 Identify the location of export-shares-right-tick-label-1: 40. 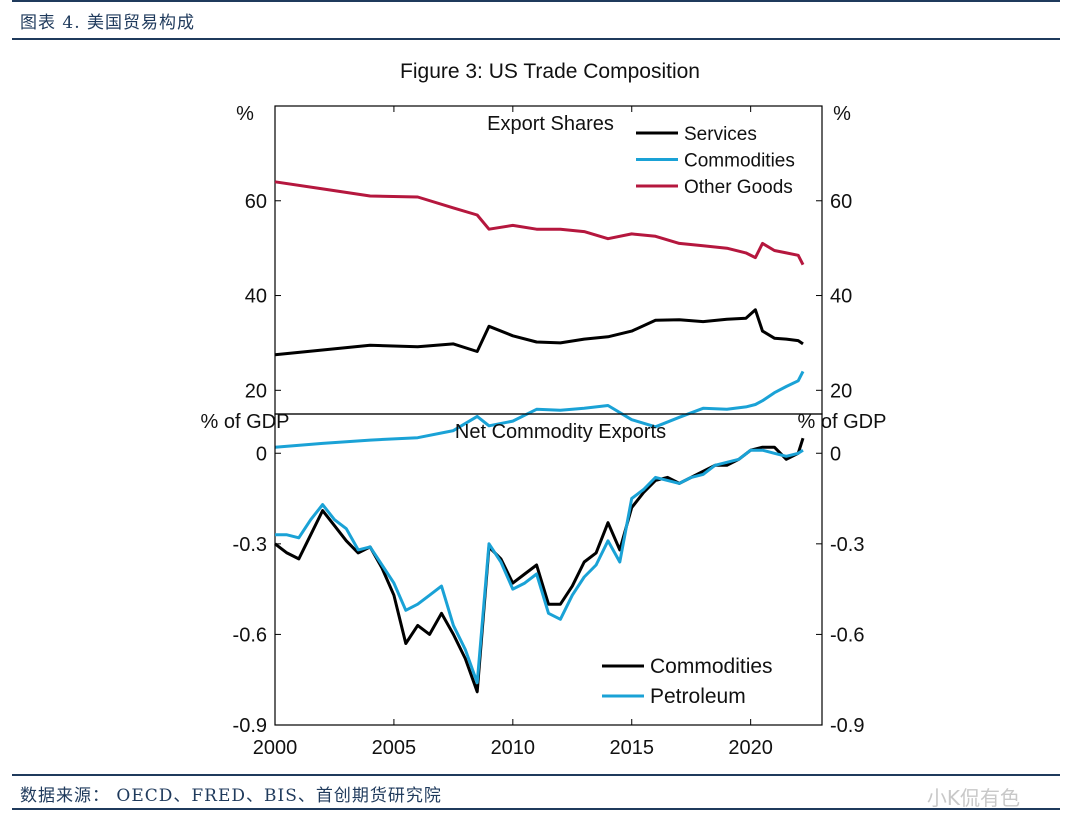
(841, 297).